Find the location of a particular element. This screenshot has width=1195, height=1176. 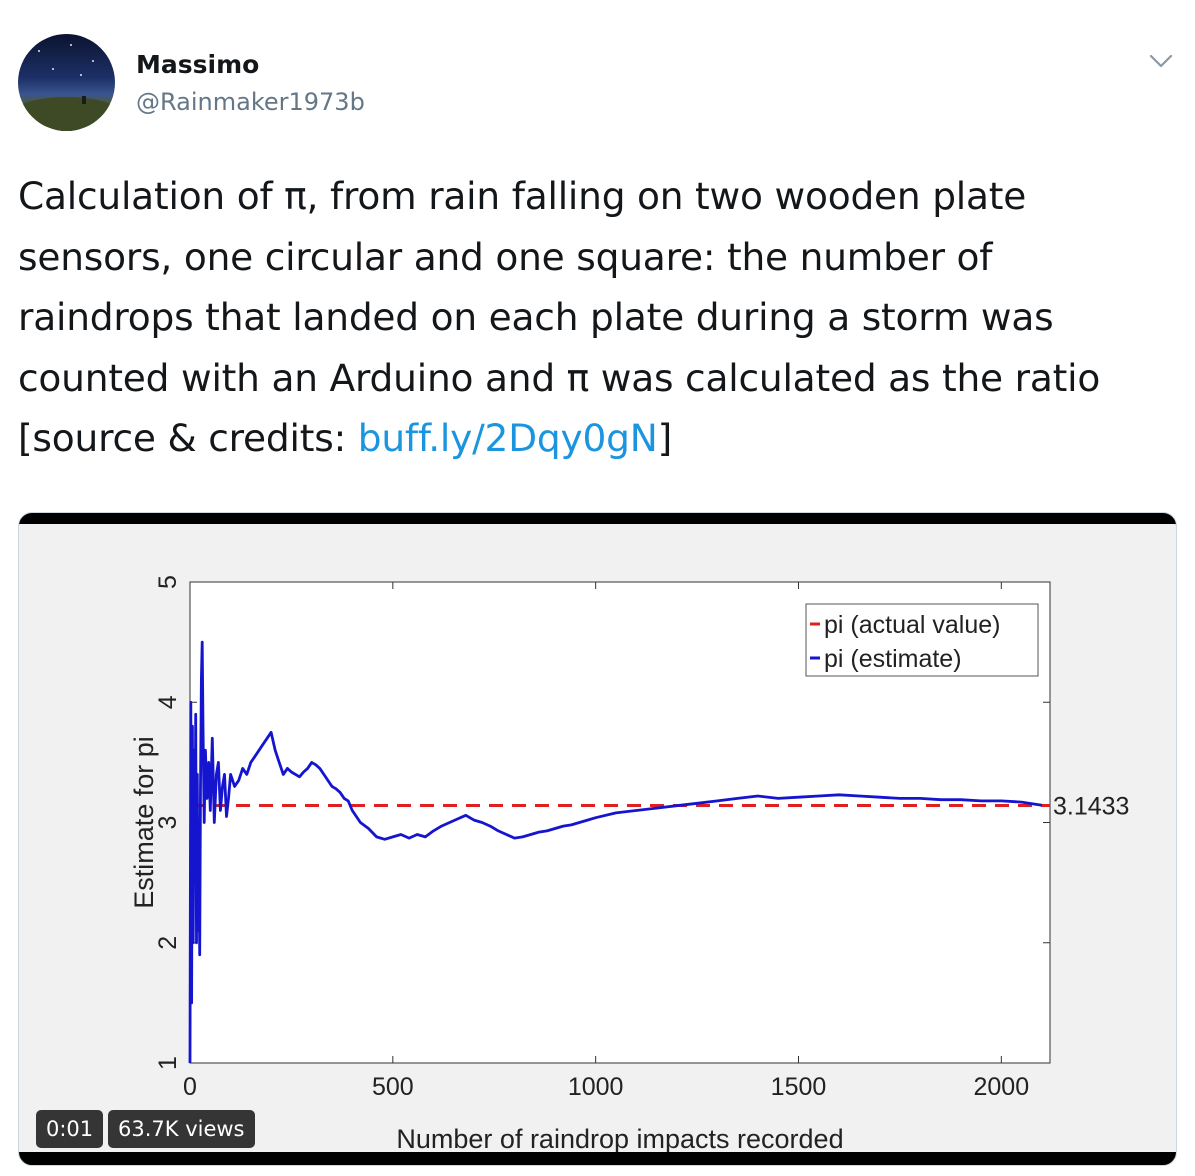

x-tick-label: 1500 is located at coordinates (799, 1087).